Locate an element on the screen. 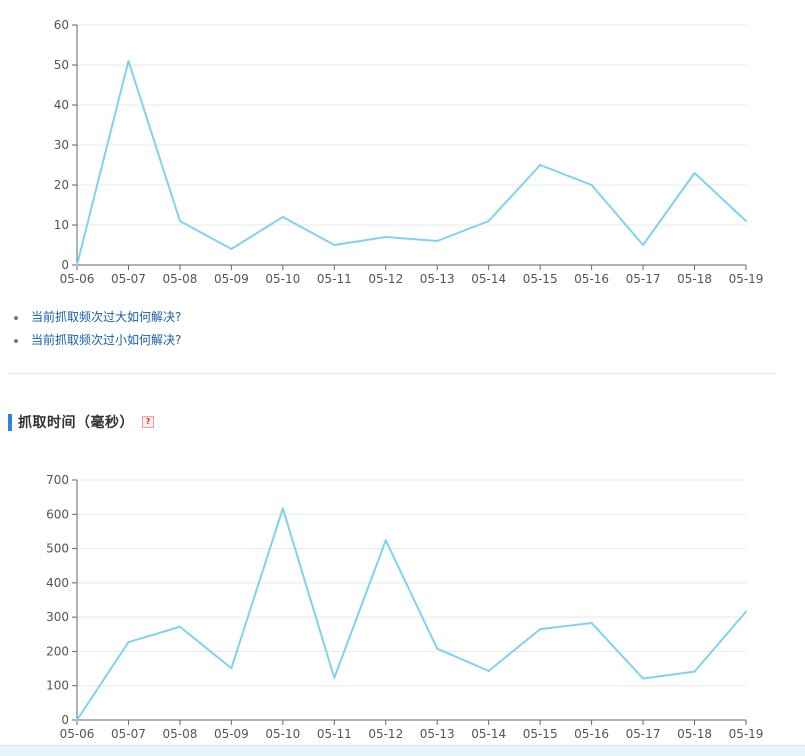 The image size is (805, 756). section-title: 抓取时间（毫秒） is located at coordinates (76, 423).